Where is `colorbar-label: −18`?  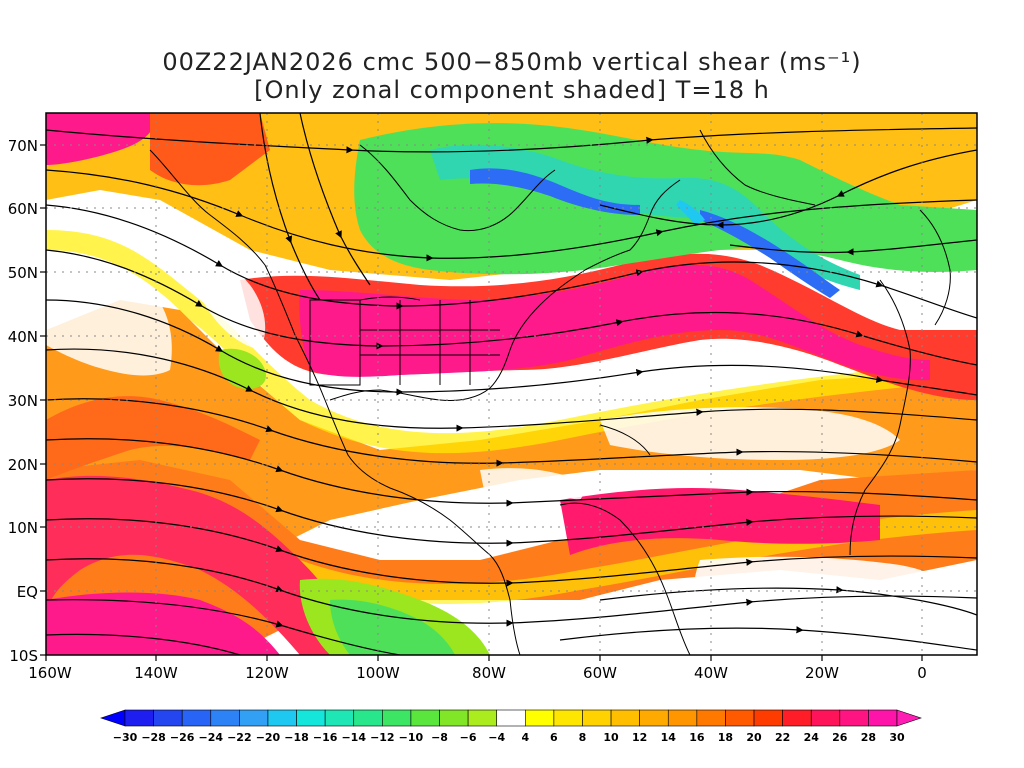
colorbar-label: −18 is located at coordinates (296, 737).